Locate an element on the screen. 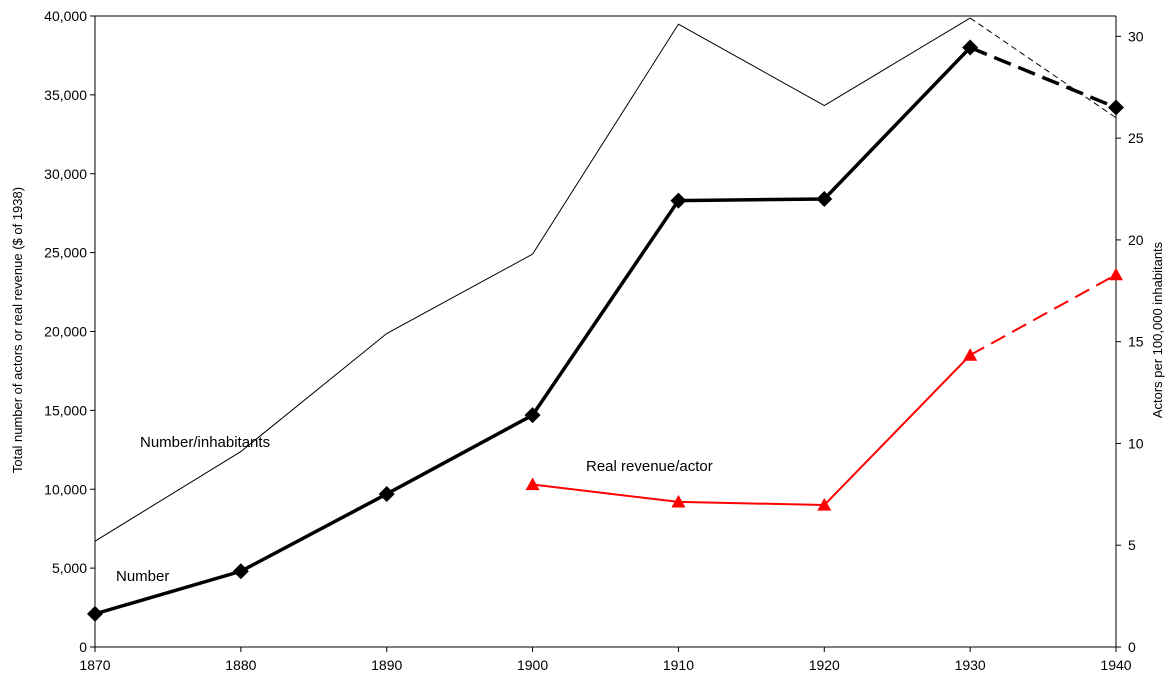  y-left-tick-label: 35,000 is located at coordinates (65, 95).